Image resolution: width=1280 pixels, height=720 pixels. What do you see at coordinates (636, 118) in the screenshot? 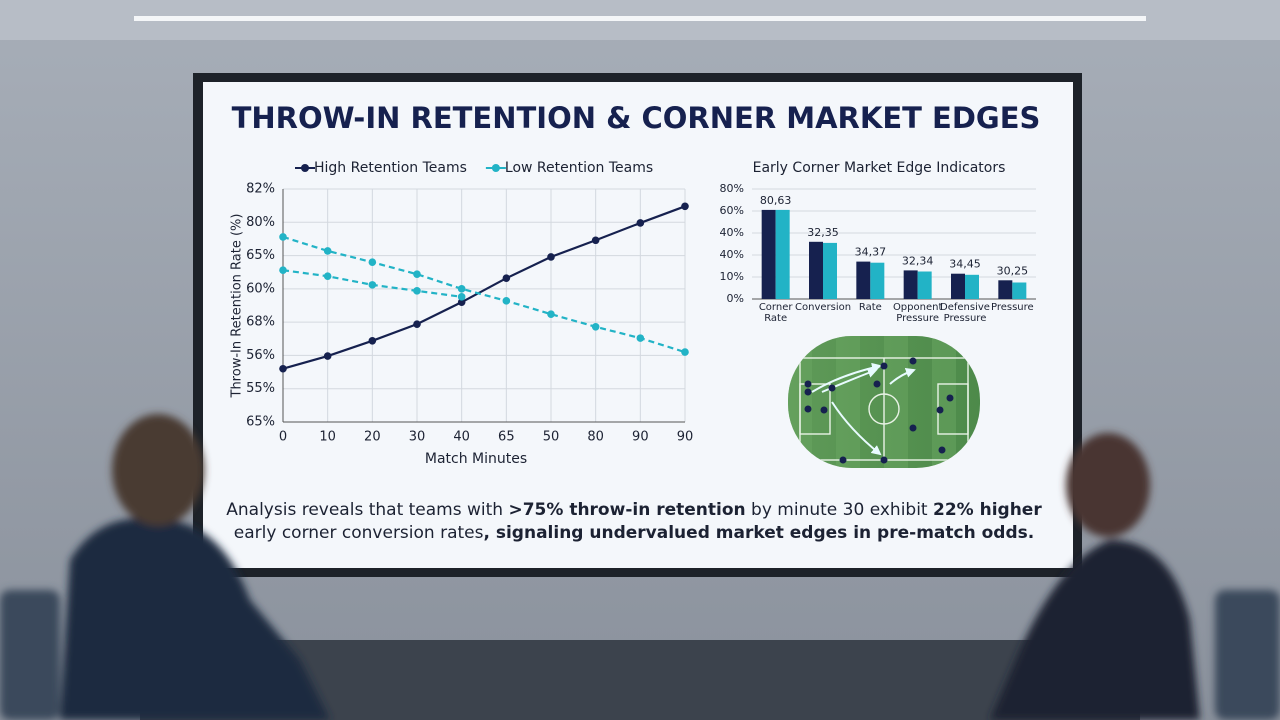
I see `title: THROW-IN RETENTION & CORNER MARKET EDGES` at bounding box center [636, 118].